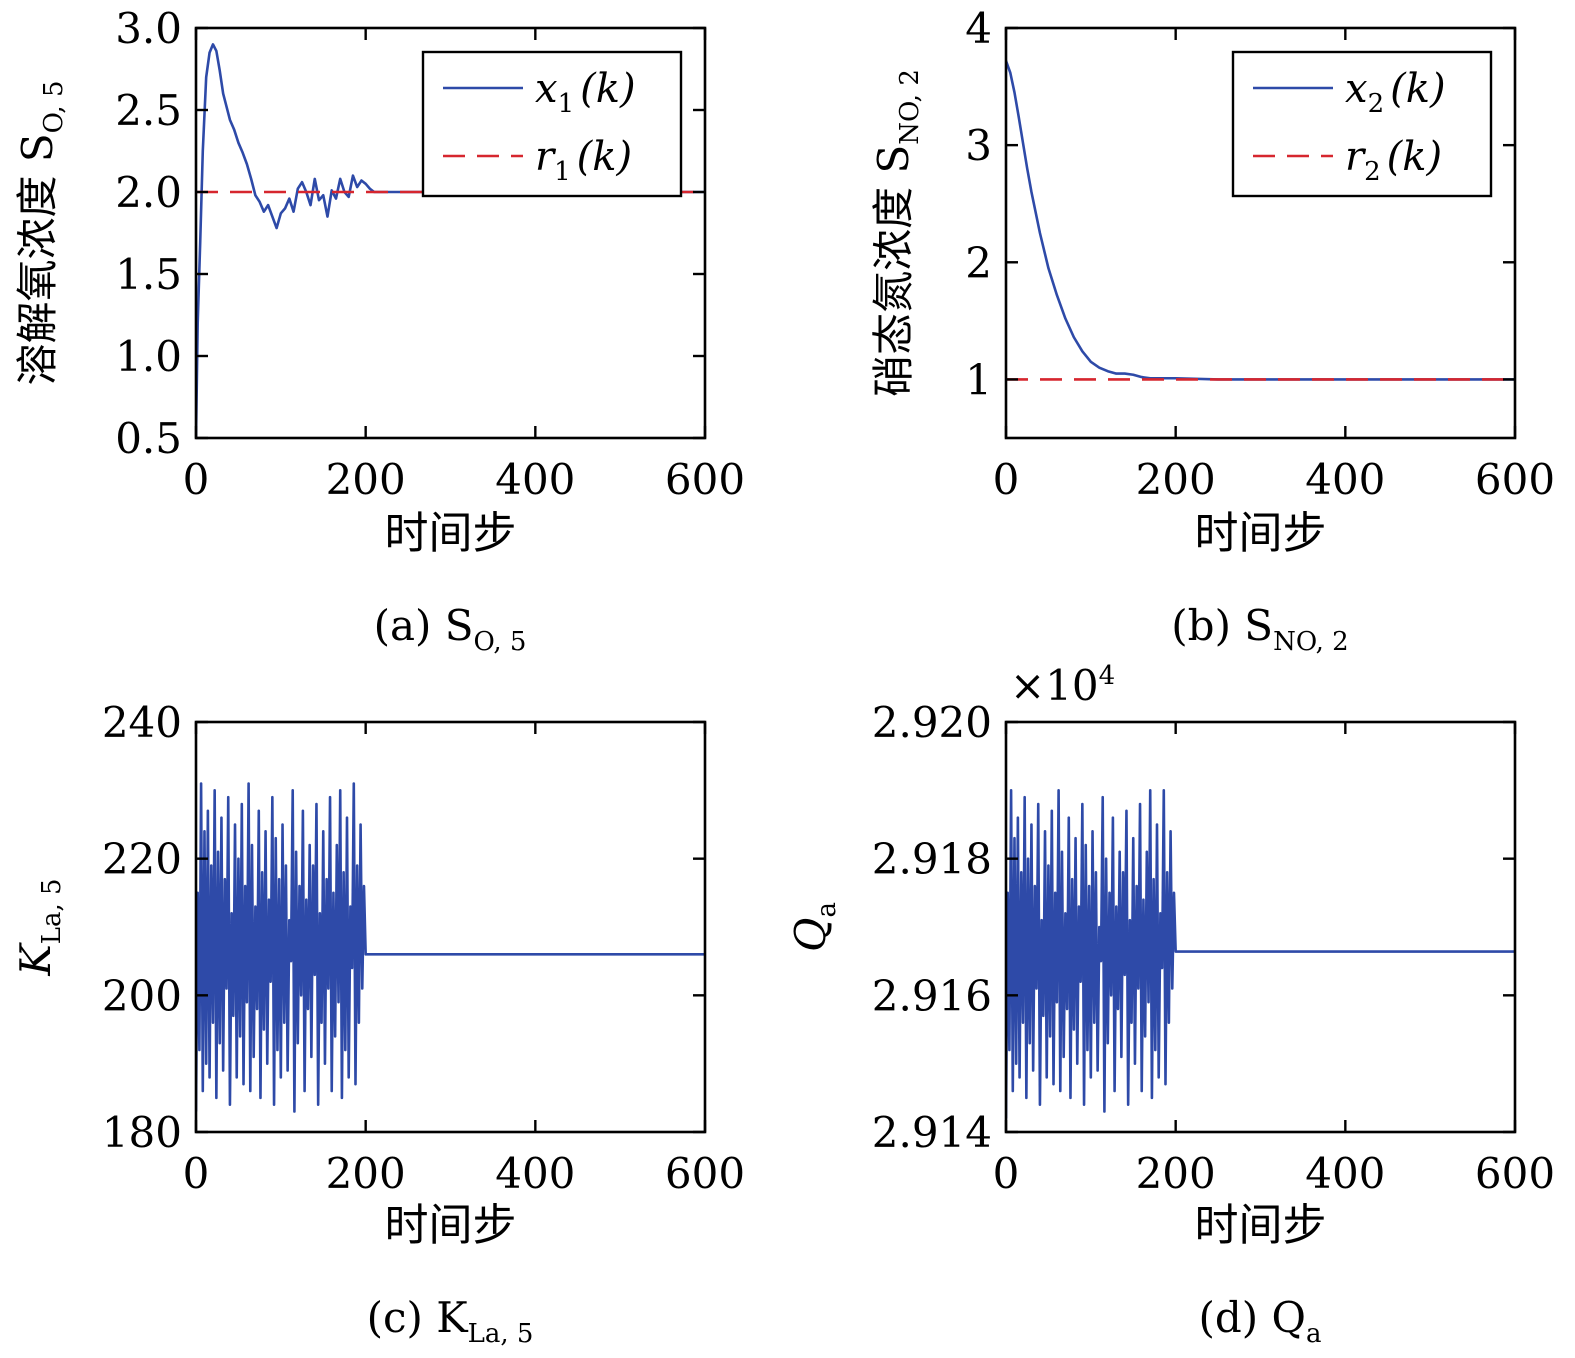  Describe the element at coordinates (1314, 1334) in the screenshot. I see `panel-caption-sub: a` at that location.